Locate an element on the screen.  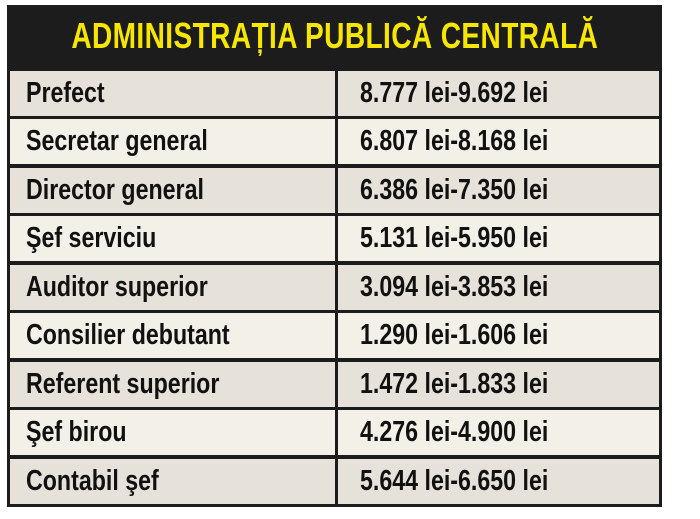
salary-cell: 3.094 lei-3.853 lei is located at coordinates (498, 287).